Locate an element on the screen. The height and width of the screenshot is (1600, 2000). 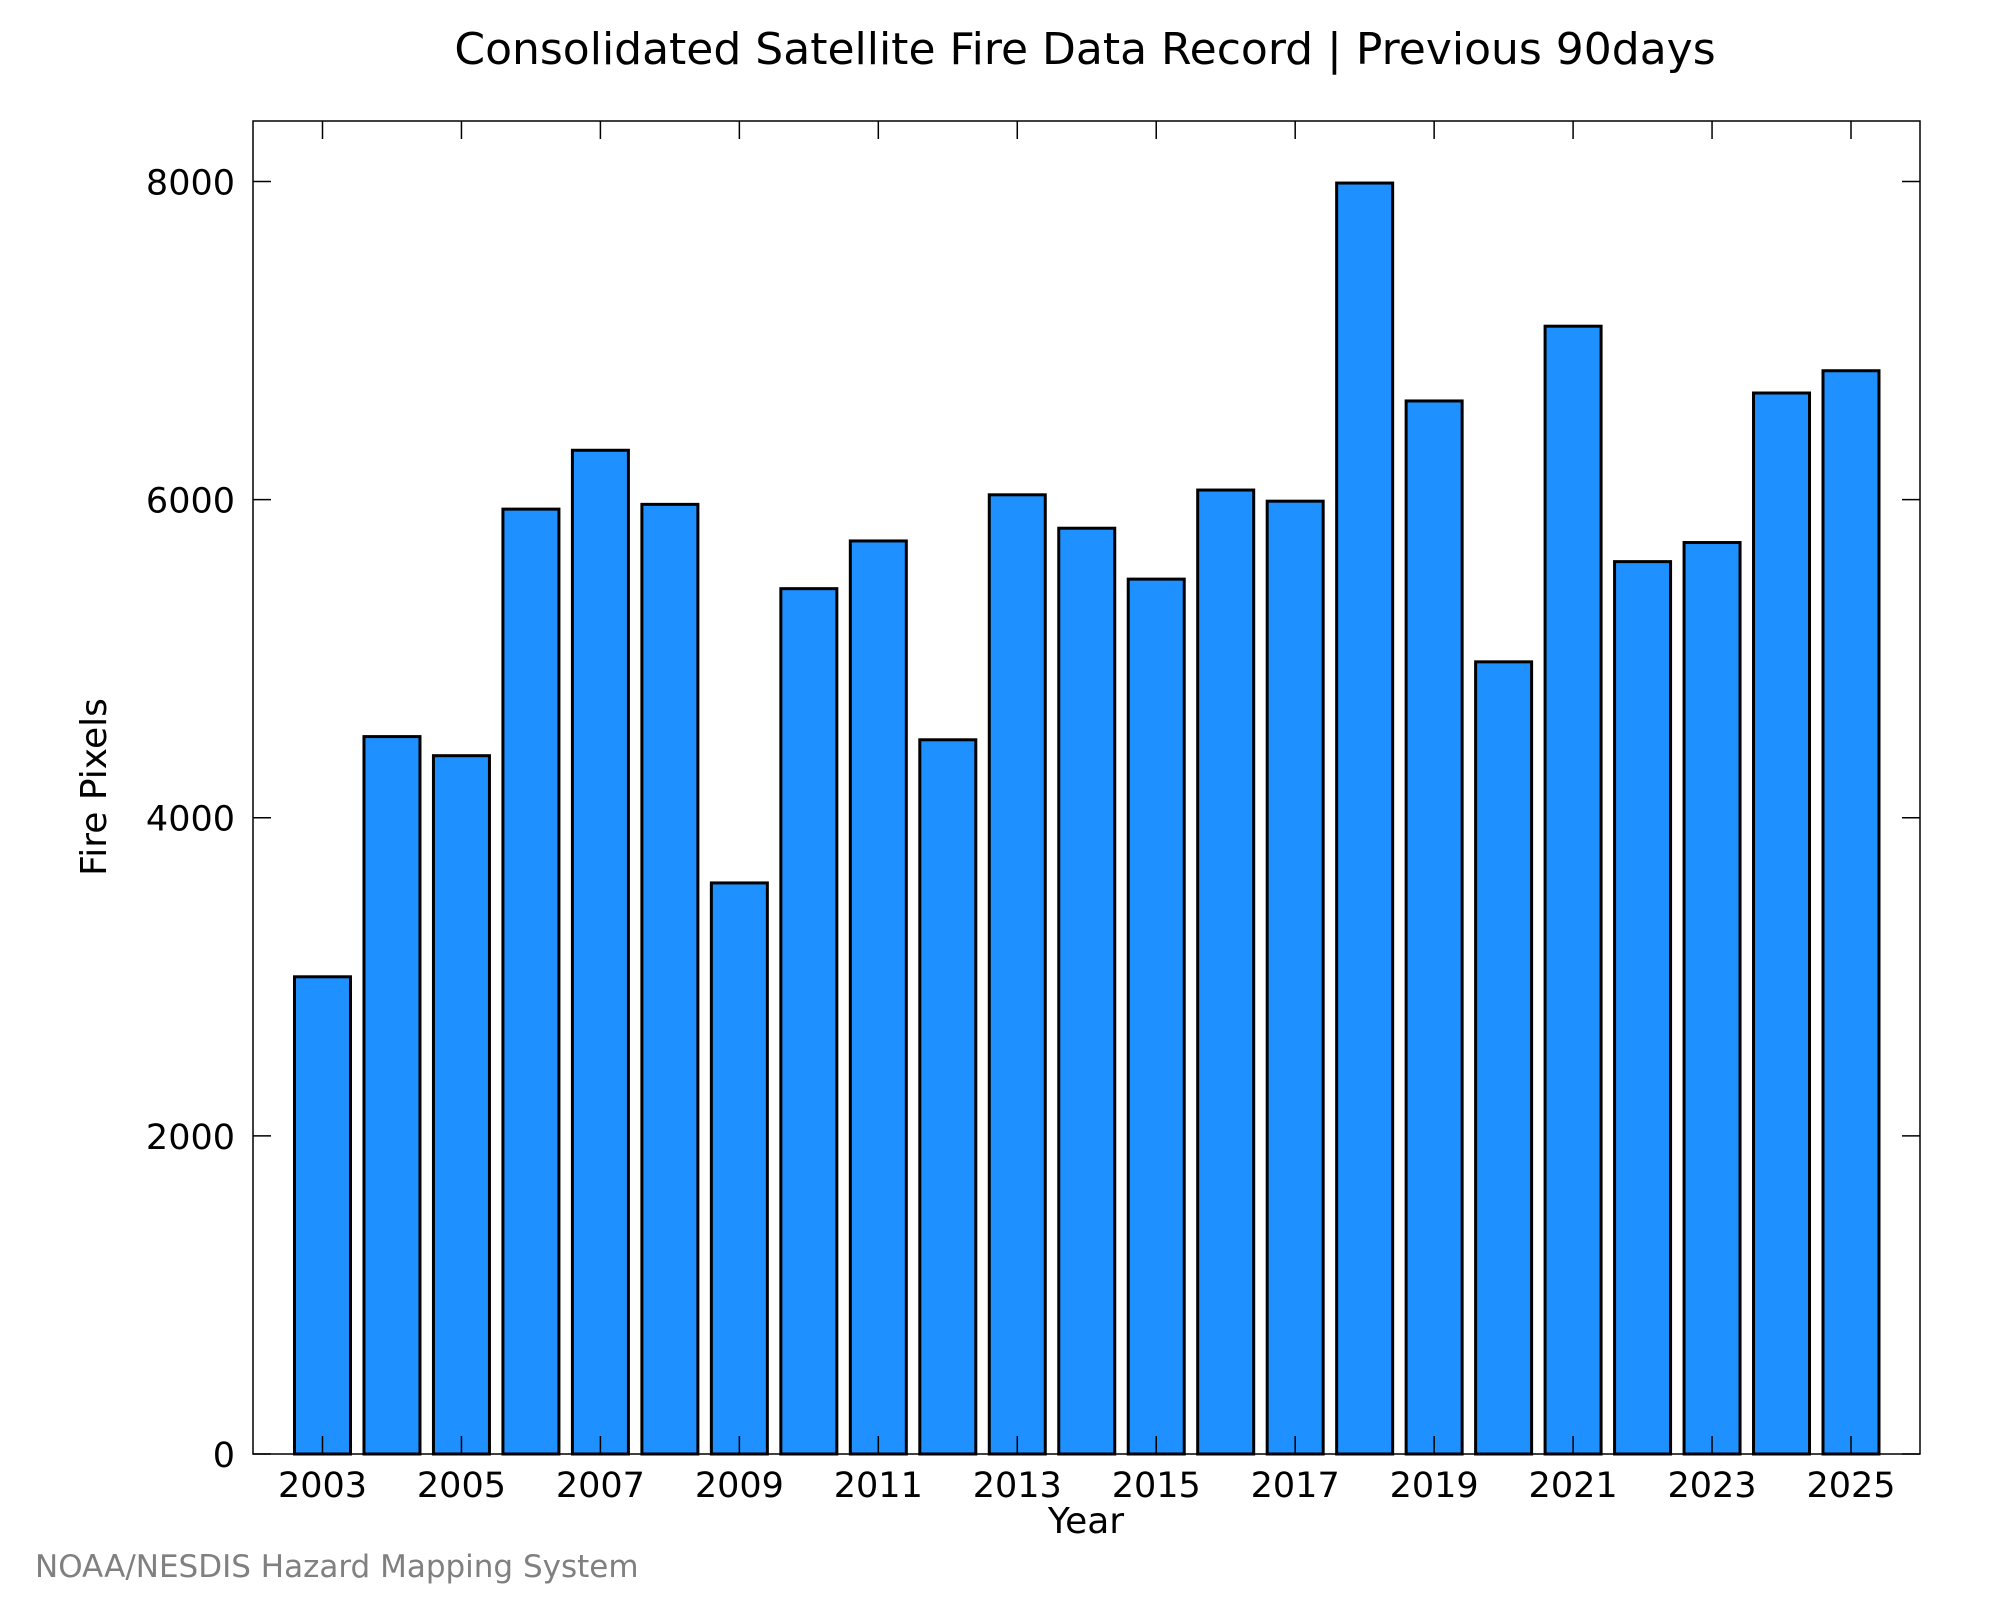
bar-2010 is located at coordinates (809, 1021).